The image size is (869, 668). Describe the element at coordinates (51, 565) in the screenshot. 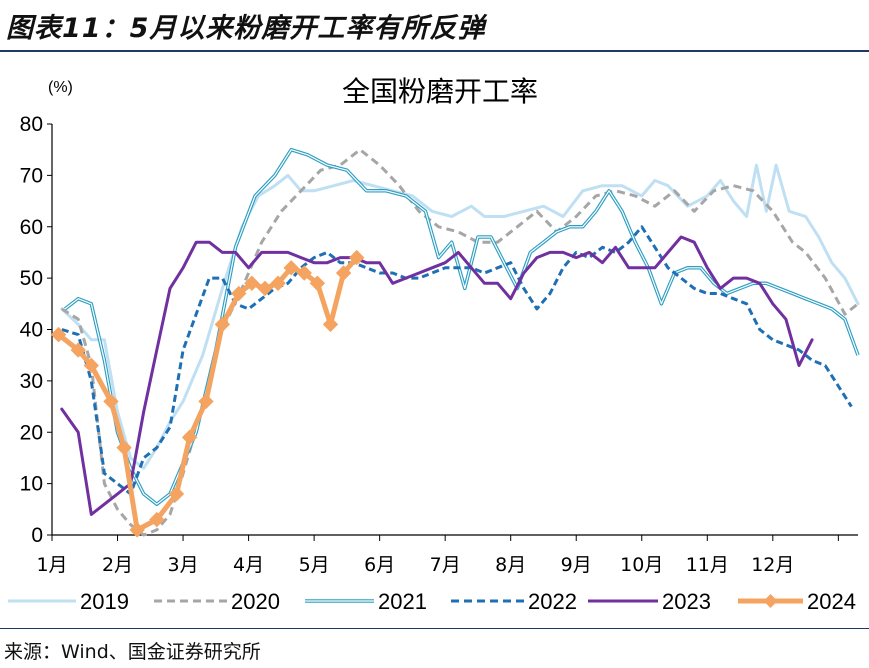

I see `x-tick-label: 1月` at that location.